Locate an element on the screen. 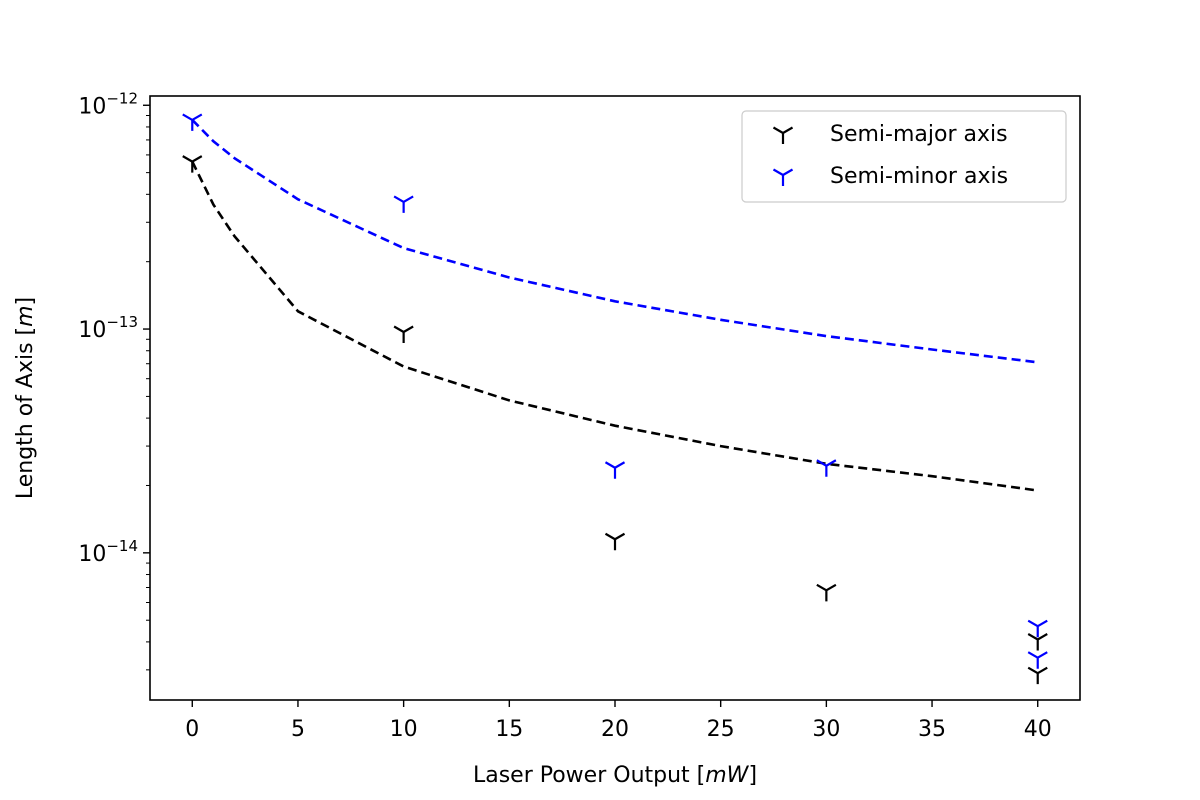  x-tick-label: 30 is located at coordinates (826, 729).